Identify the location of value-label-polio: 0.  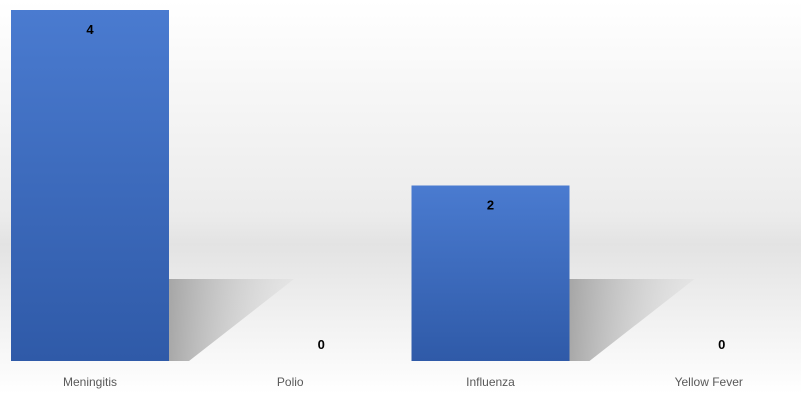
(321, 344).